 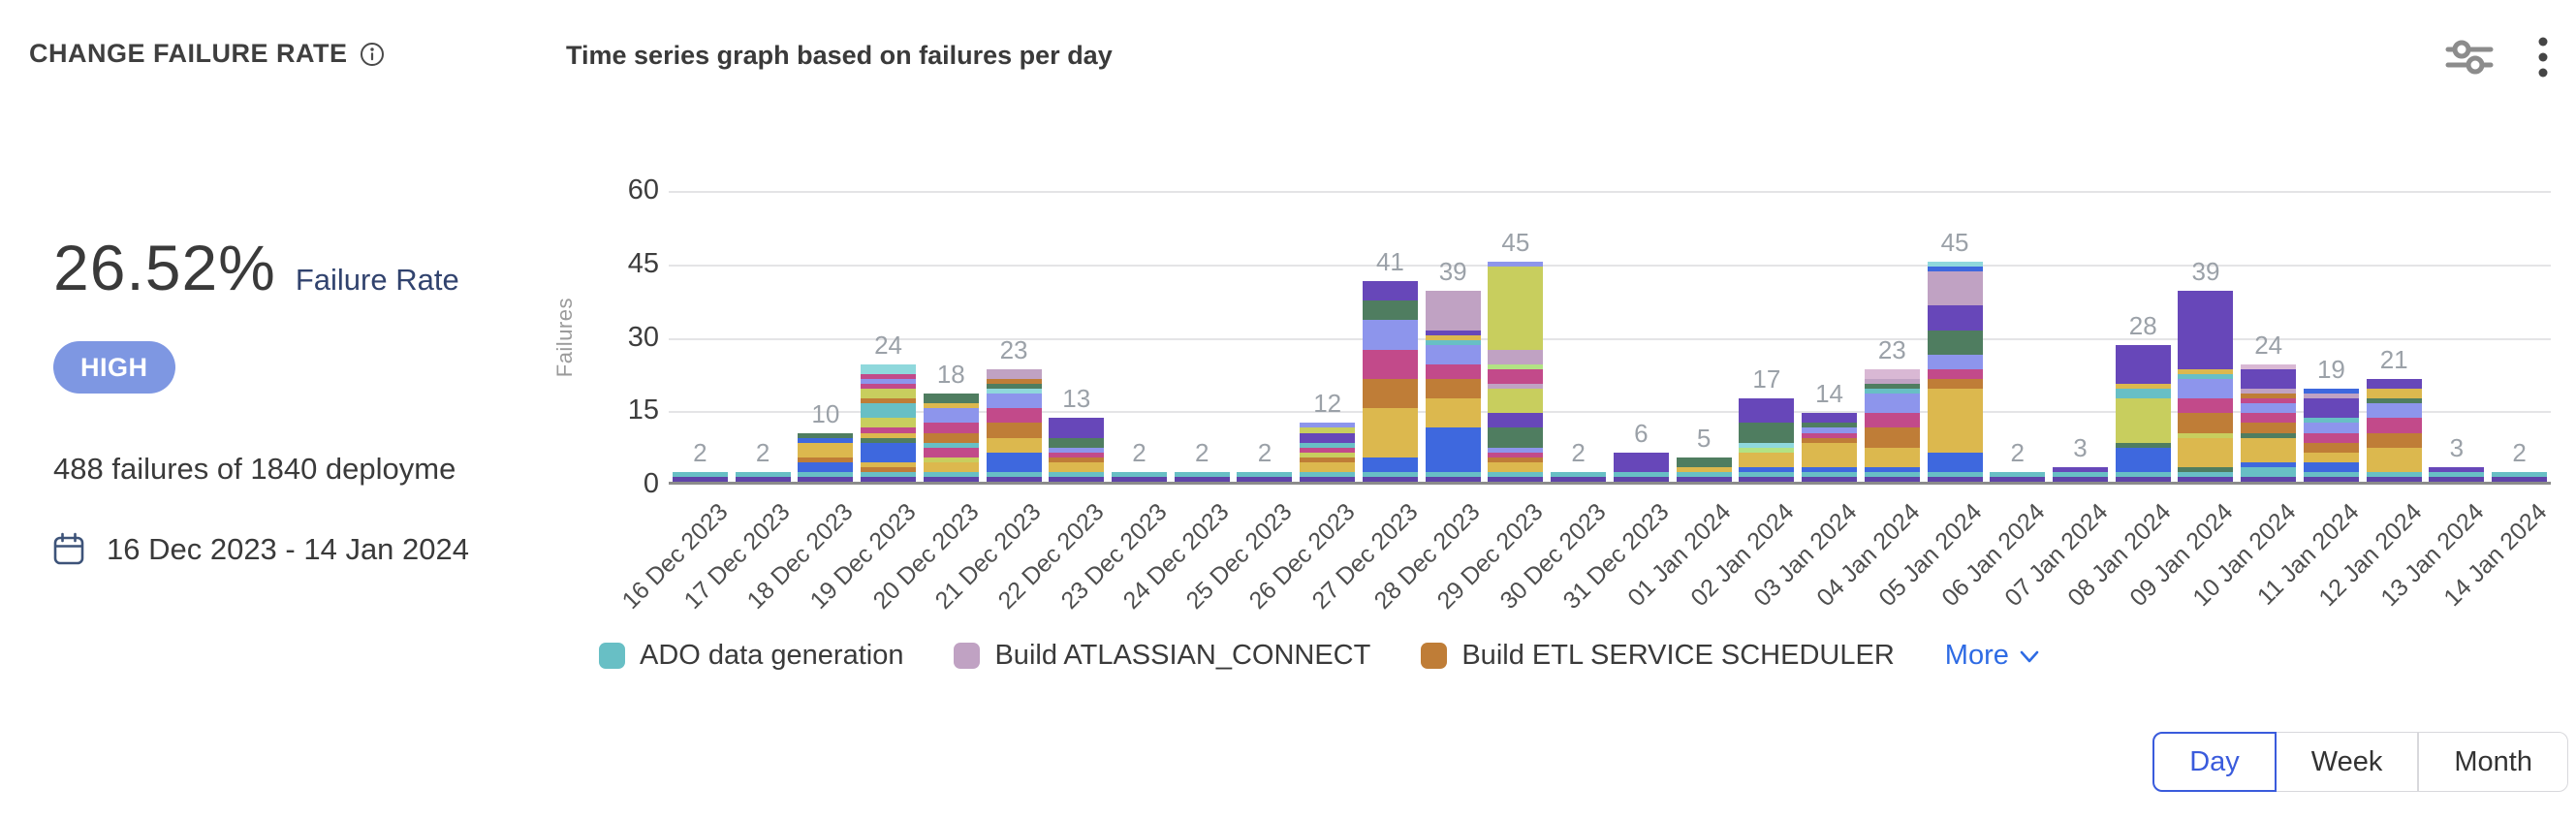 What do you see at coordinates (2331, 435) in the screenshot?
I see `stacked-bar-11-Jan-2024` at bounding box center [2331, 435].